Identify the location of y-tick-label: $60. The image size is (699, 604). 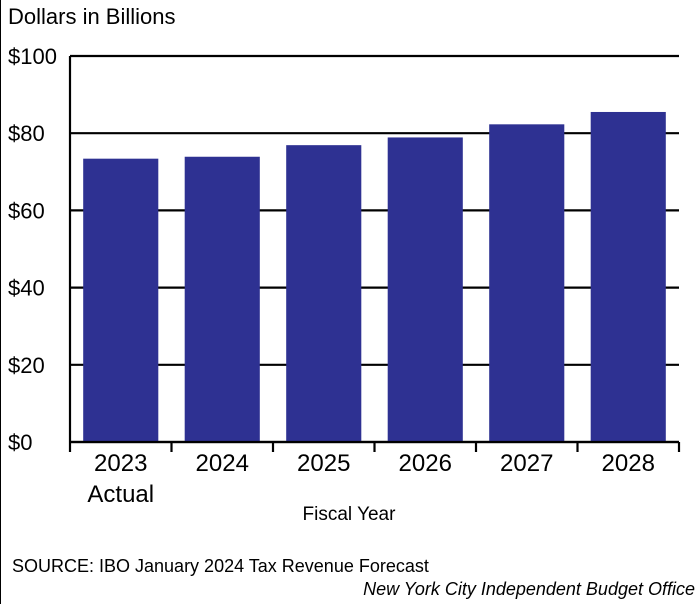
(26, 210).